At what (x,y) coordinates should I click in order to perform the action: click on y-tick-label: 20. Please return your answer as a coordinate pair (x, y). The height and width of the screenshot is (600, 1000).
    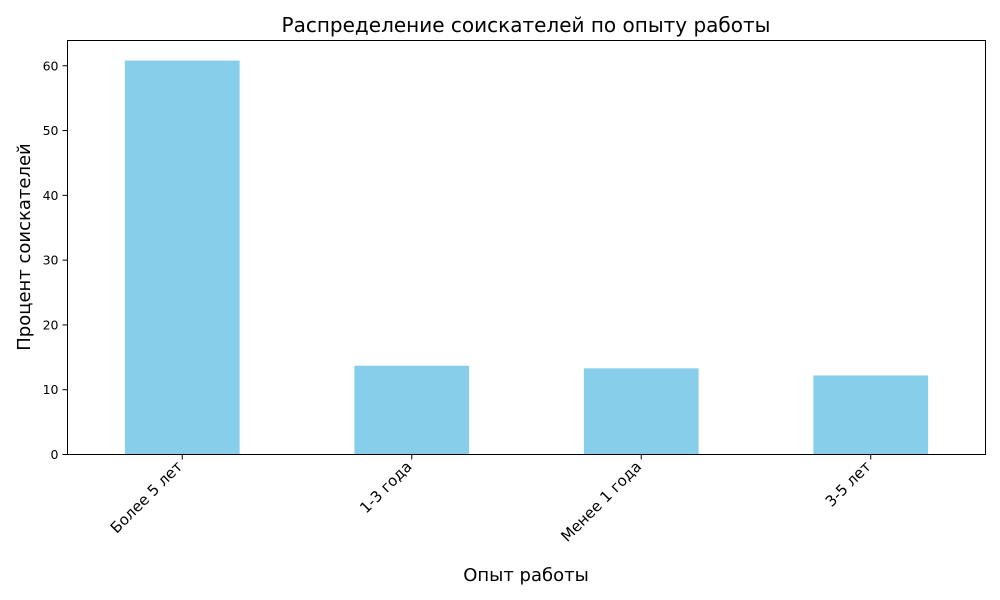
    Looking at the image, I should click on (51, 324).